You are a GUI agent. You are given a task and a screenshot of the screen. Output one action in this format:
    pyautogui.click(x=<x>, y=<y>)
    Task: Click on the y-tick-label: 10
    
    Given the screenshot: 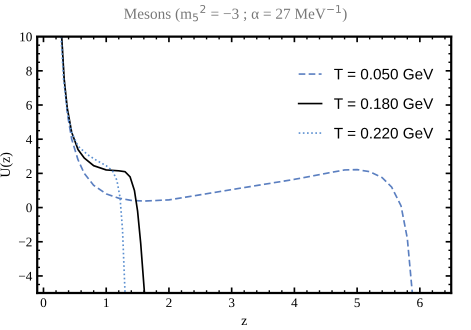 What is the action you would take?
    pyautogui.click(x=26, y=37)
    